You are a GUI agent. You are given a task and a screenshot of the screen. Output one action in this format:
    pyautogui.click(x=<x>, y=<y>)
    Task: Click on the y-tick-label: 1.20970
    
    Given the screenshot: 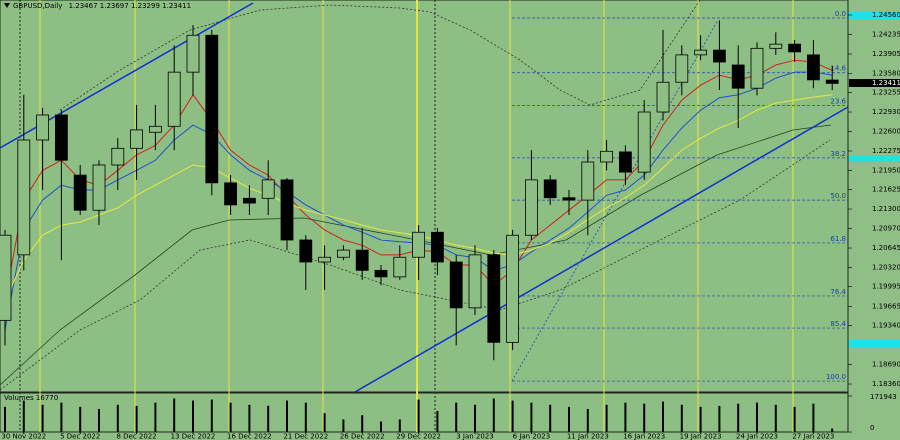 What is the action you would take?
    pyautogui.click(x=886, y=229)
    